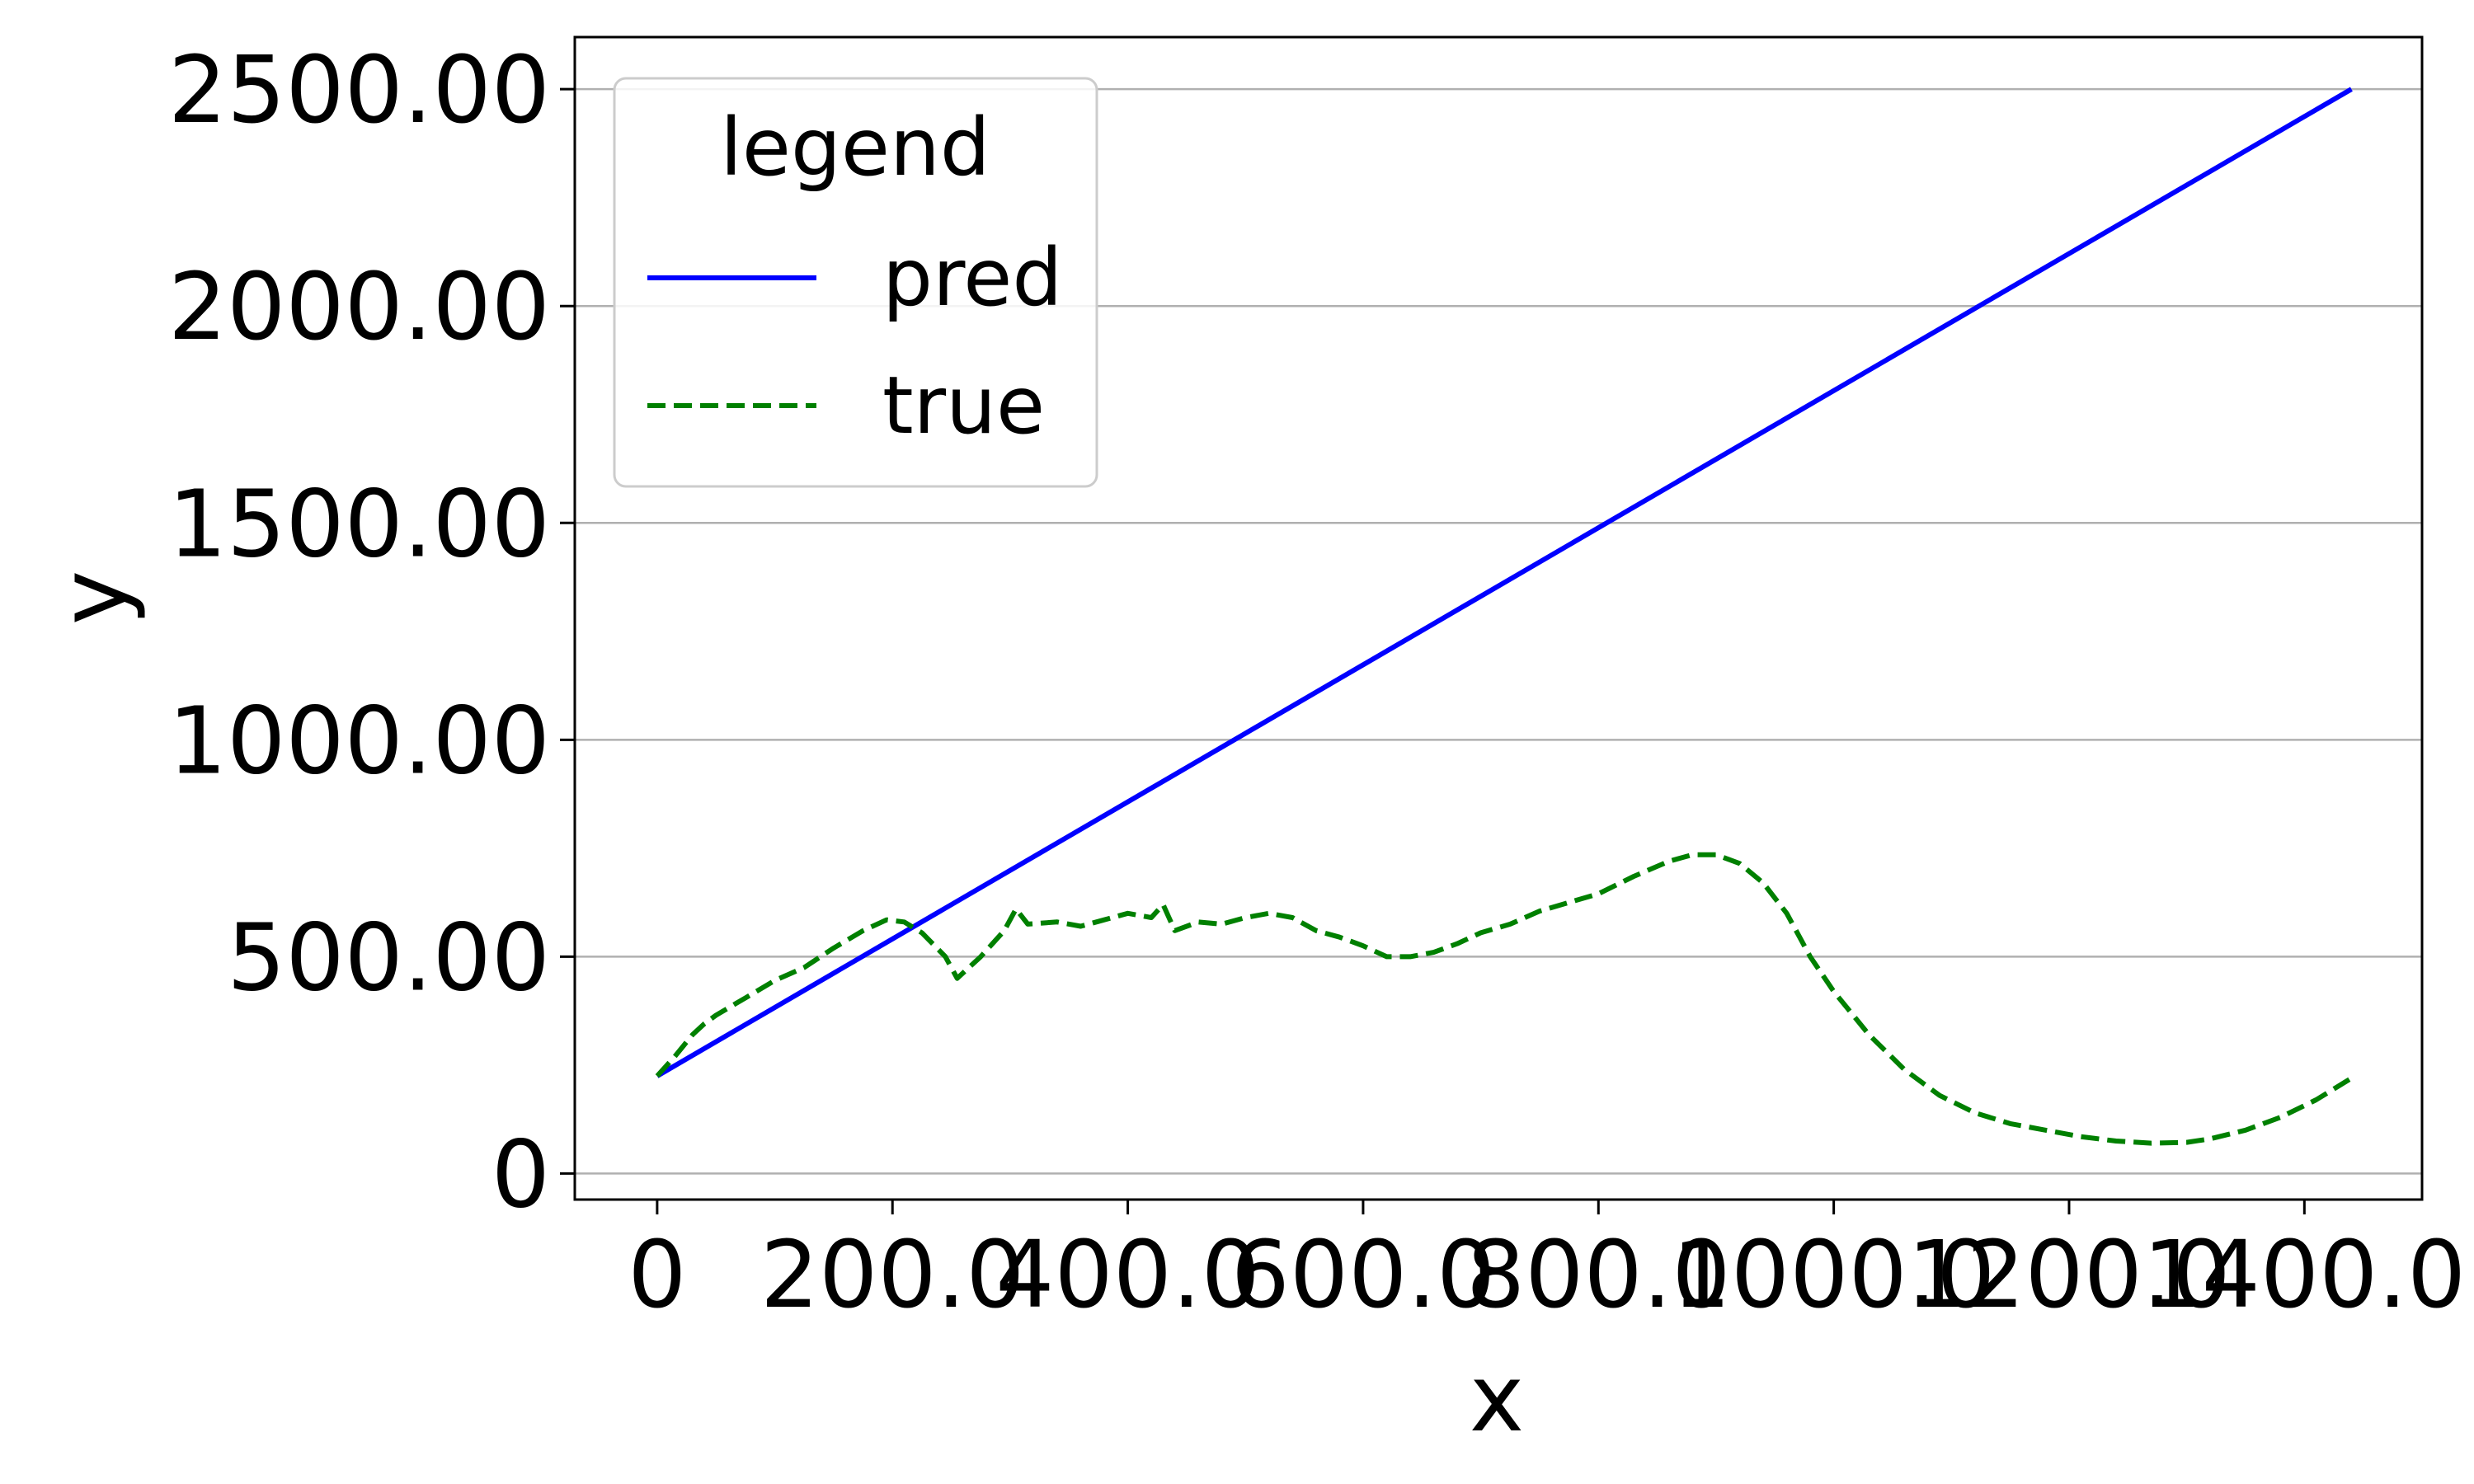 This screenshot has width=2474, height=1484. Describe the element at coordinates (359, 741) in the screenshot. I see `y-tick-label: 1000.00` at that location.